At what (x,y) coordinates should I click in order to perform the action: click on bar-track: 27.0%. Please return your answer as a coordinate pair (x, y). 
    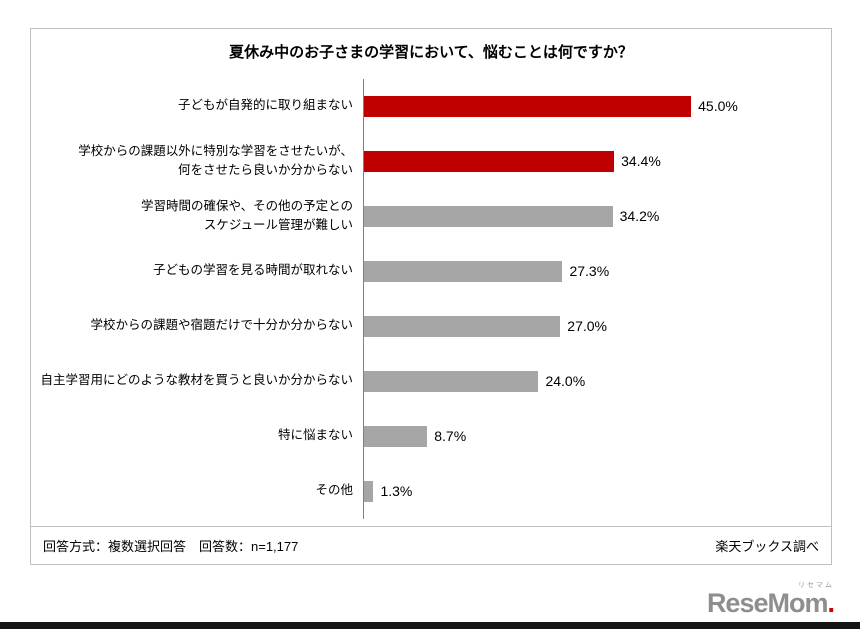
    Looking at the image, I should click on (588, 326).